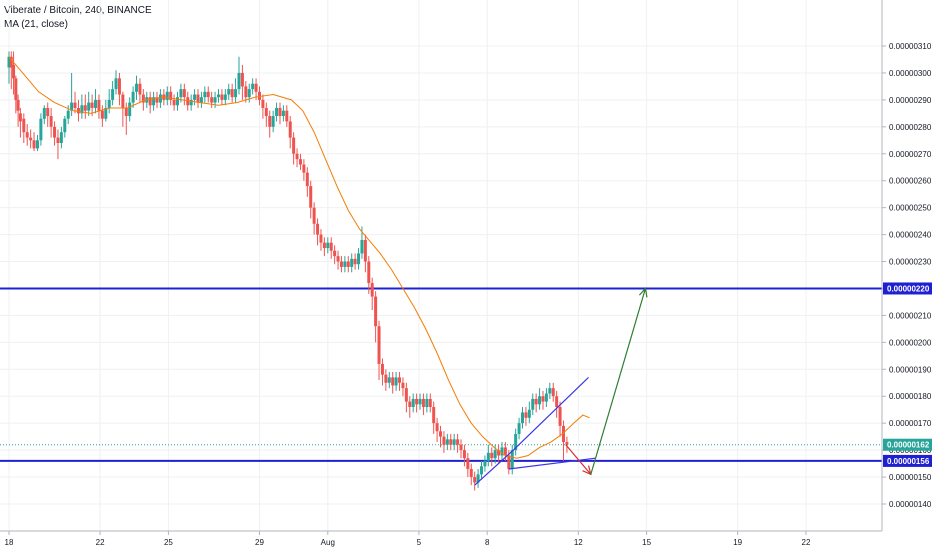  I want to click on time-axis: 18 22 25 29 Aug 5 8 12 15 19 22, so click(441, 538).